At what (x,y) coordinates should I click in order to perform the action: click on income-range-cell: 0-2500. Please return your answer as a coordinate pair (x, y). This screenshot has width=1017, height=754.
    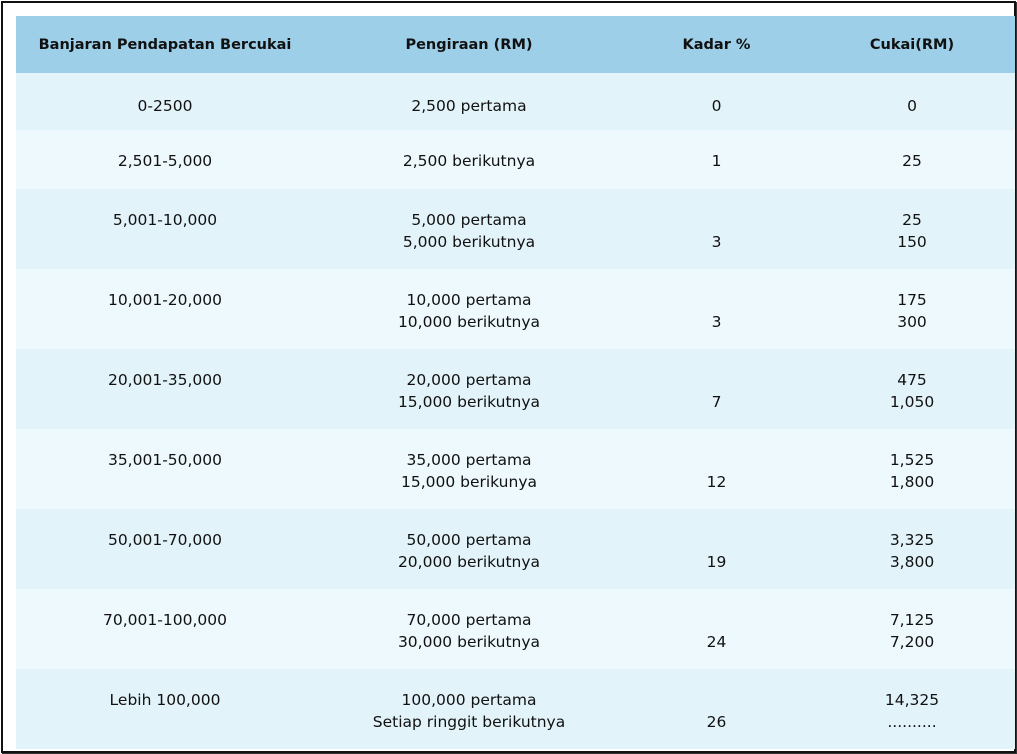
    Looking at the image, I should click on (165, 106).